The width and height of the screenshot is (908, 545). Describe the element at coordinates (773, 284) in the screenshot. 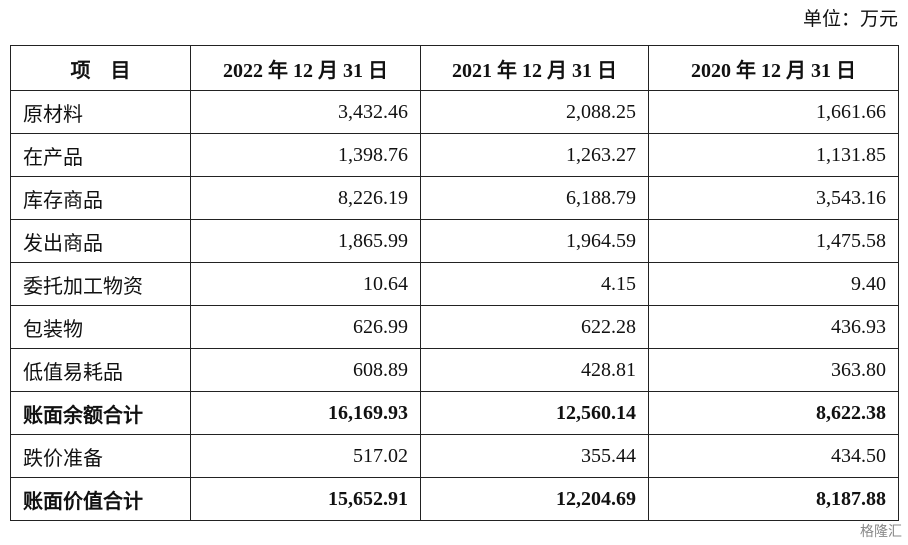

I see `cell-value: 9.40` at that location.